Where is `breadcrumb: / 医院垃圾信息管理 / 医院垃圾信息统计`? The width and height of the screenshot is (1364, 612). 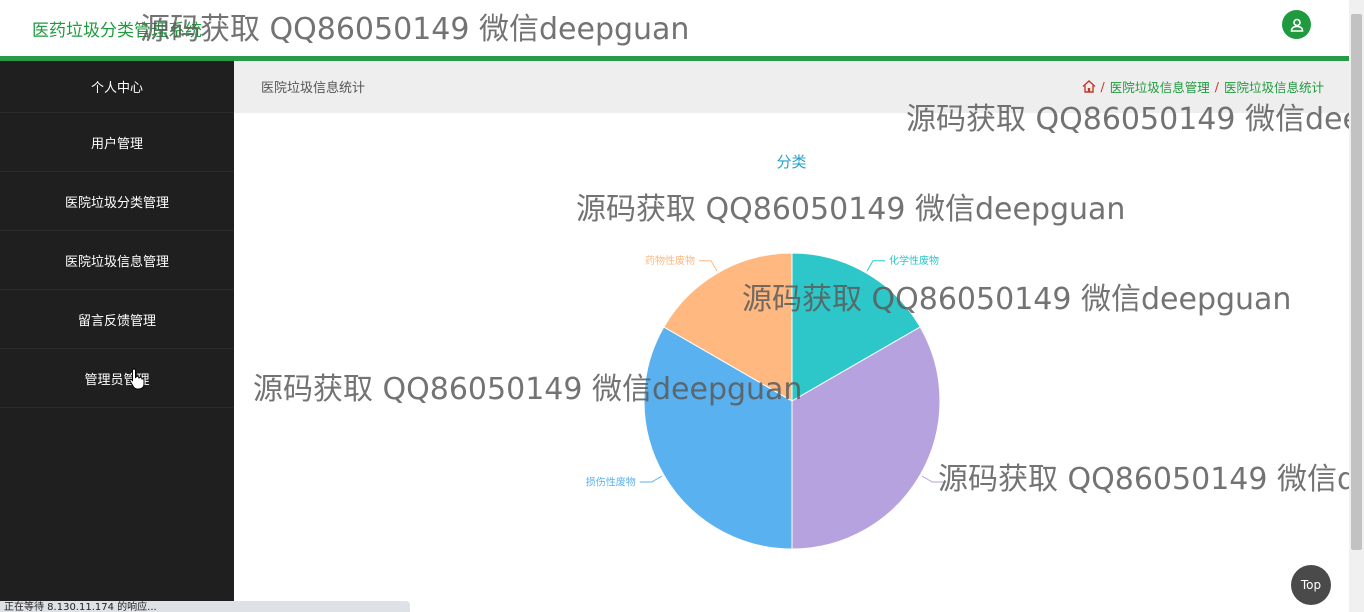 breadcrumb: / 医院垃圾信息管理 / 医院垃圾信息统计 is located at coordinates (1203, 86).